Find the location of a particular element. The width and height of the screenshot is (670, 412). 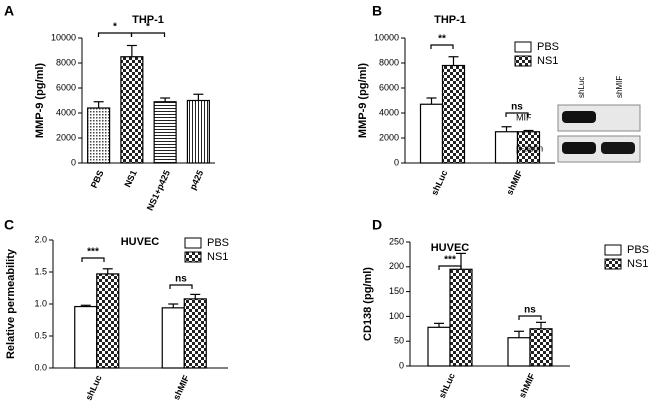

y-tick-label: 200 is located at coordinates (396, 266).